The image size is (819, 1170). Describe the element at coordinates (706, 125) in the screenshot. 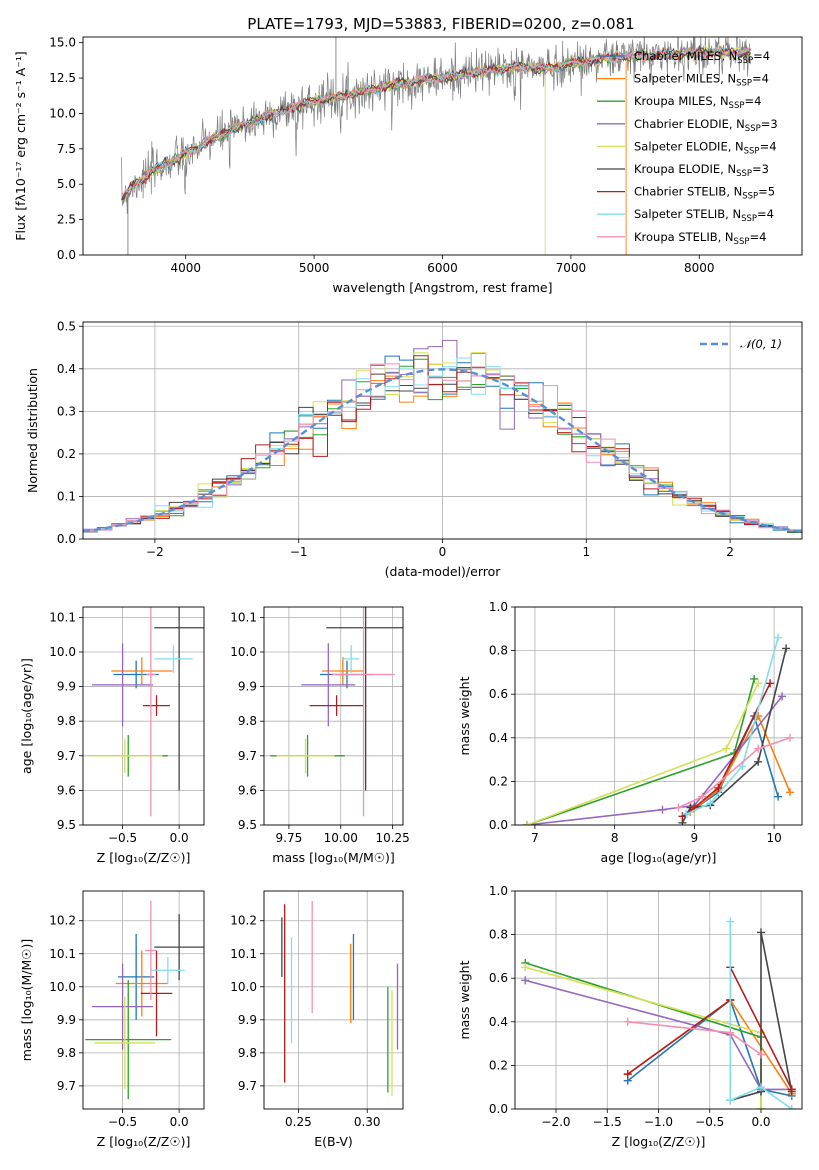

I see `legend-entry: Chabrier ELODIE, NSSP=3` at that location.